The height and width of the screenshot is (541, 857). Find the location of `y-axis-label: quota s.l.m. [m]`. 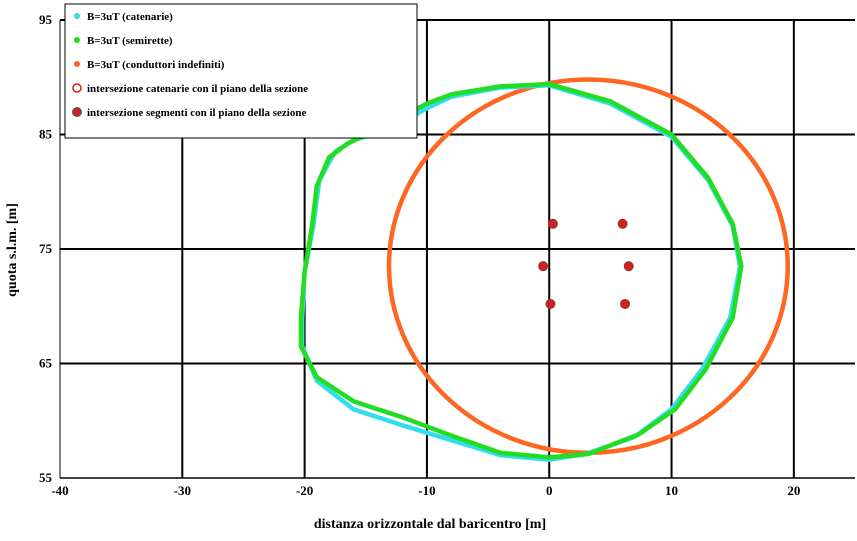

y-axis-label: quota s.l.m. [m] is located at coordinates (12, 250).